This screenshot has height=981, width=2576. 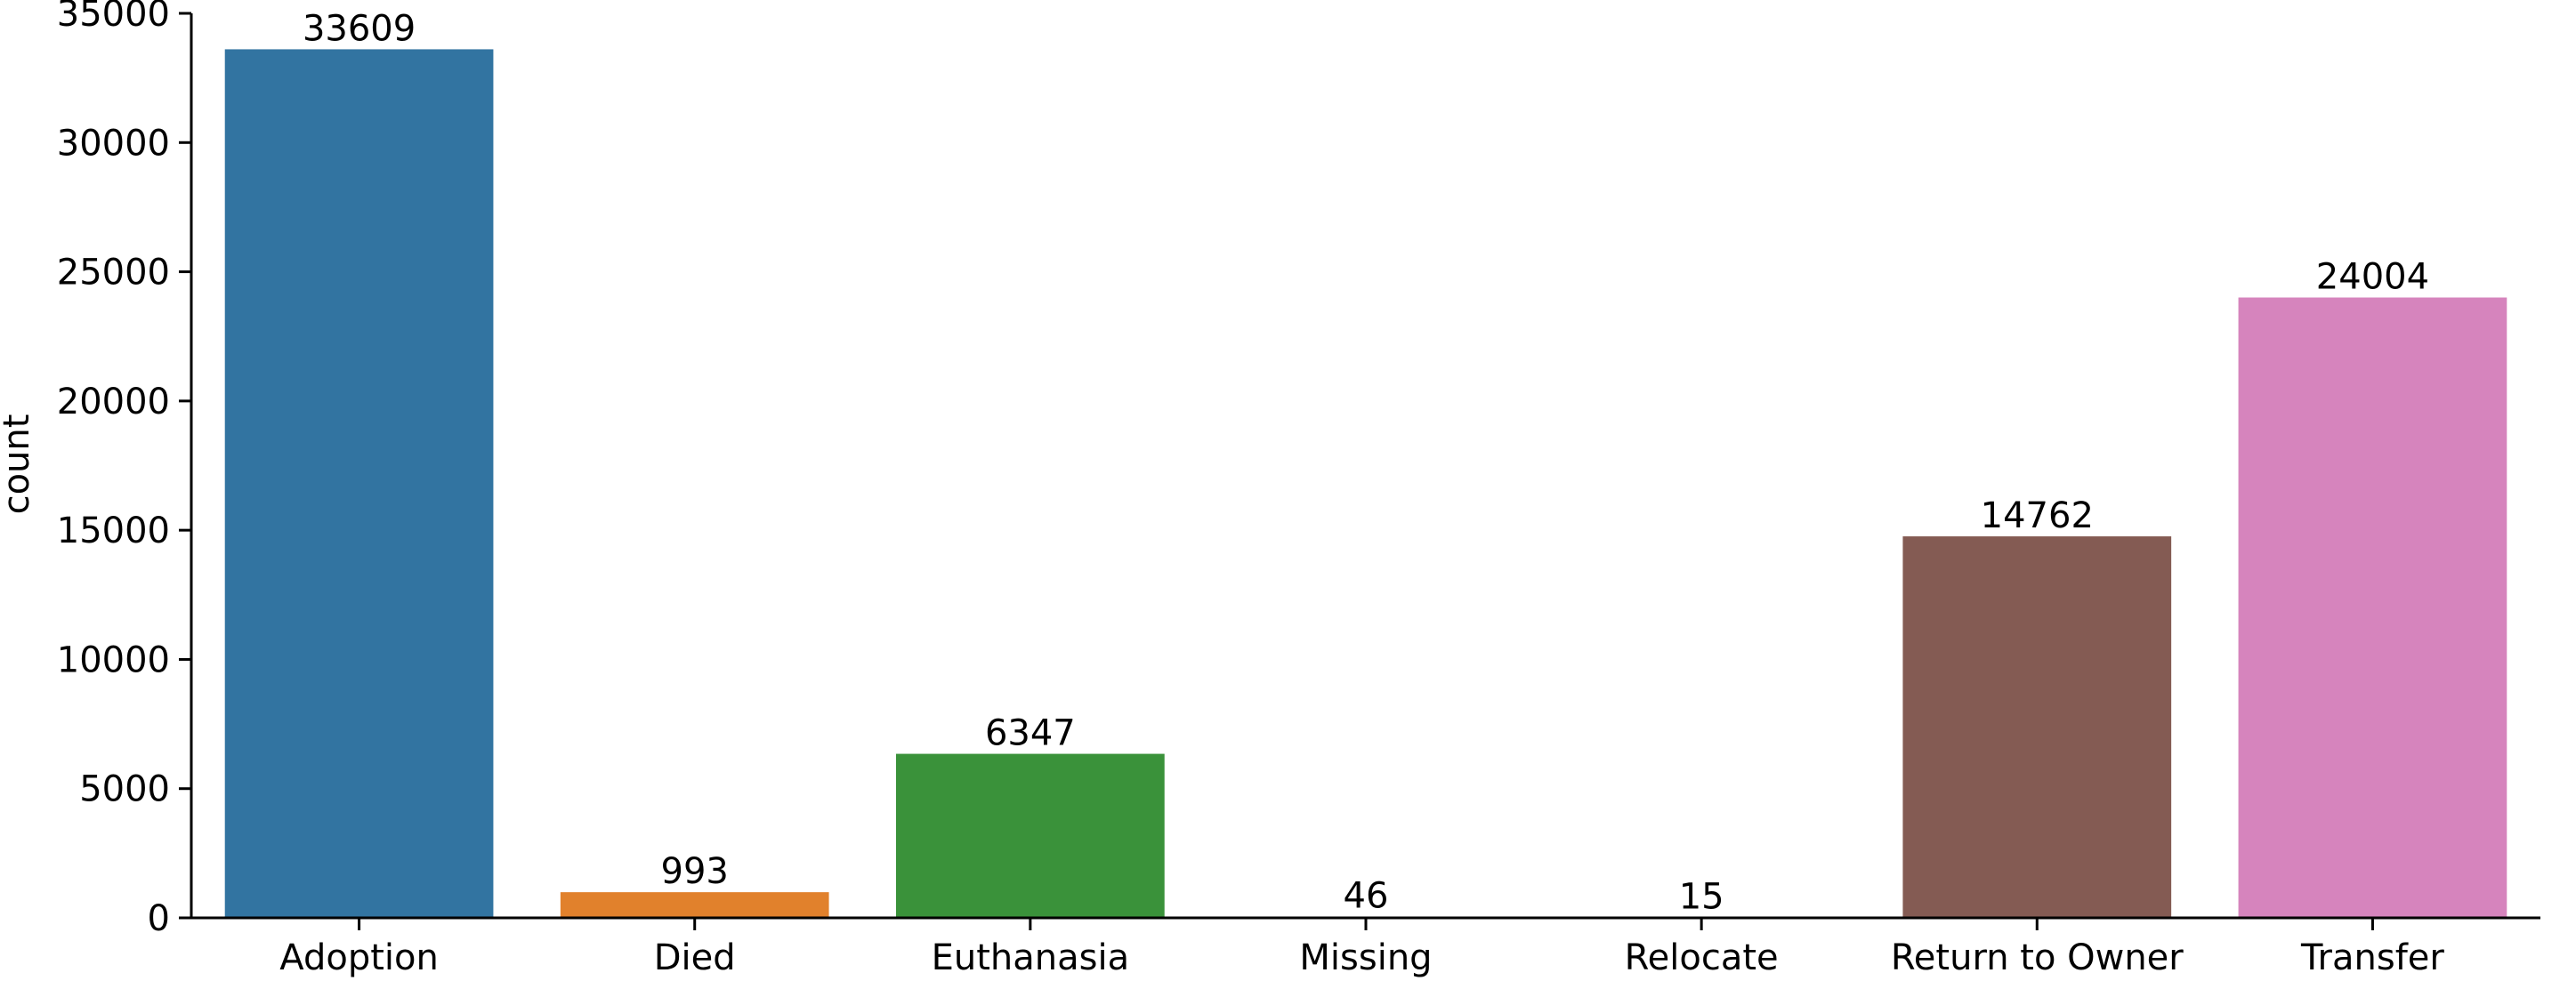 I want to click on bar-died, so click(x=694, y=905).